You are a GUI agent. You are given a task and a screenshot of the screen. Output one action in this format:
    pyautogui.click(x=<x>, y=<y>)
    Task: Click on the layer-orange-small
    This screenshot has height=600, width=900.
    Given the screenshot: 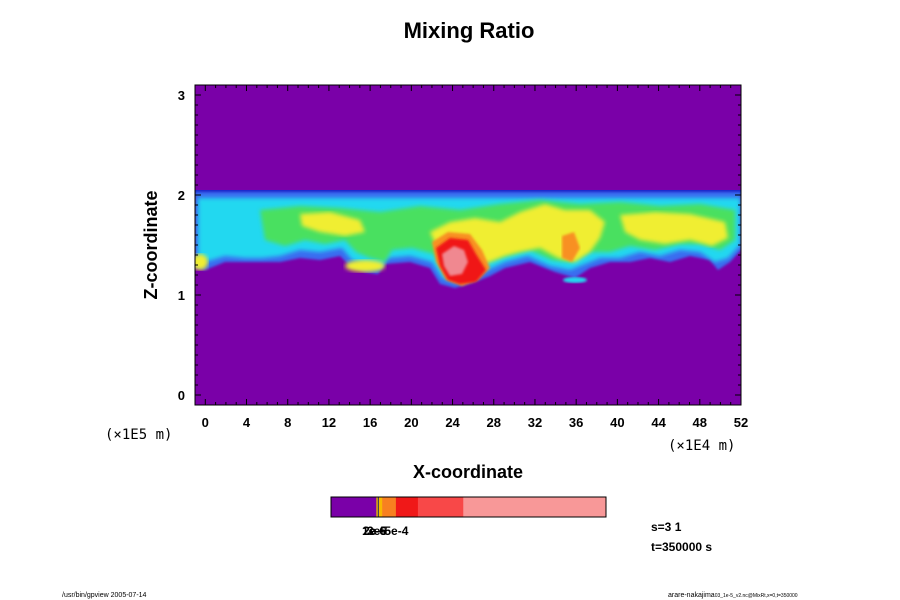 What is the action you would take?
    pyautogui.click(x=571, y=247)
    